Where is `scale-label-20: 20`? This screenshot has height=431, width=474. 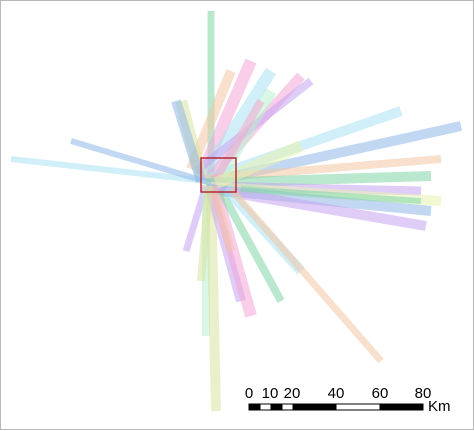
scale-label-20: 20 is located at coordinates (292, 393).